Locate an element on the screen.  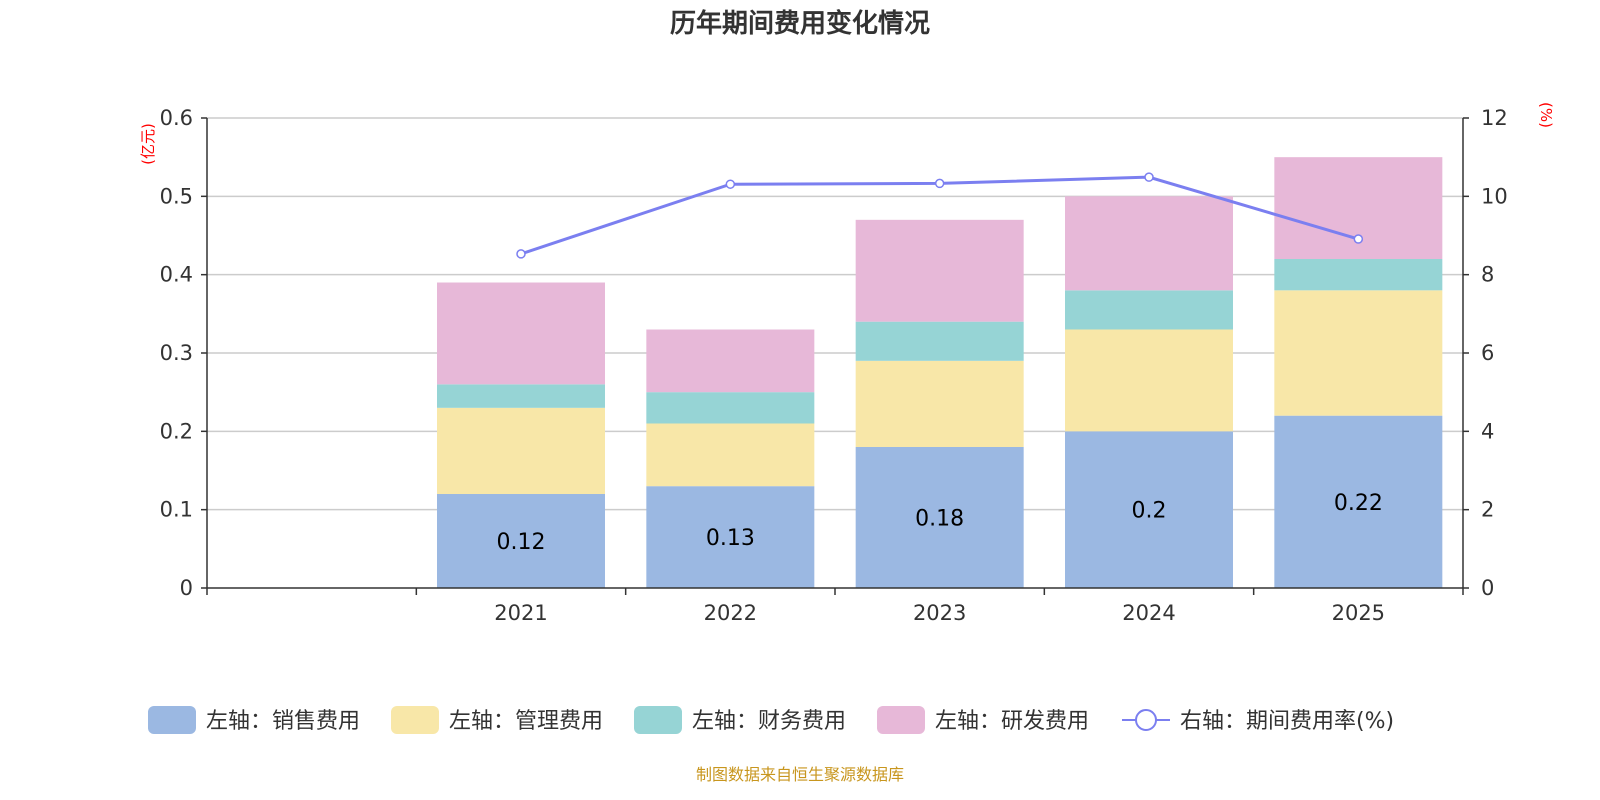
bar-data-label: 0.13 is located at coordinates (730, 538).